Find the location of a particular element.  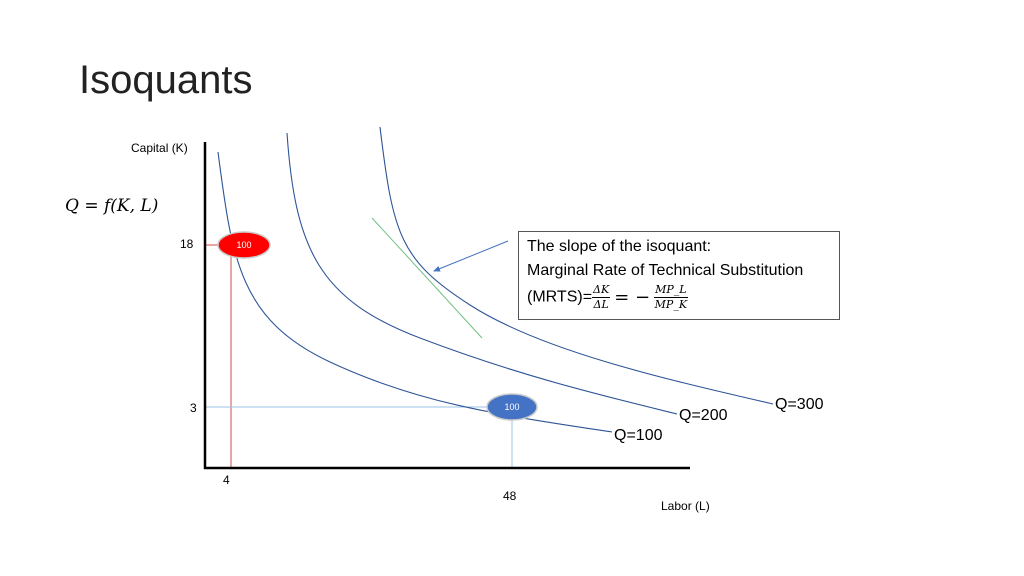

mrts-prefix: (MRTS)= is located at coordinates (560, 297).